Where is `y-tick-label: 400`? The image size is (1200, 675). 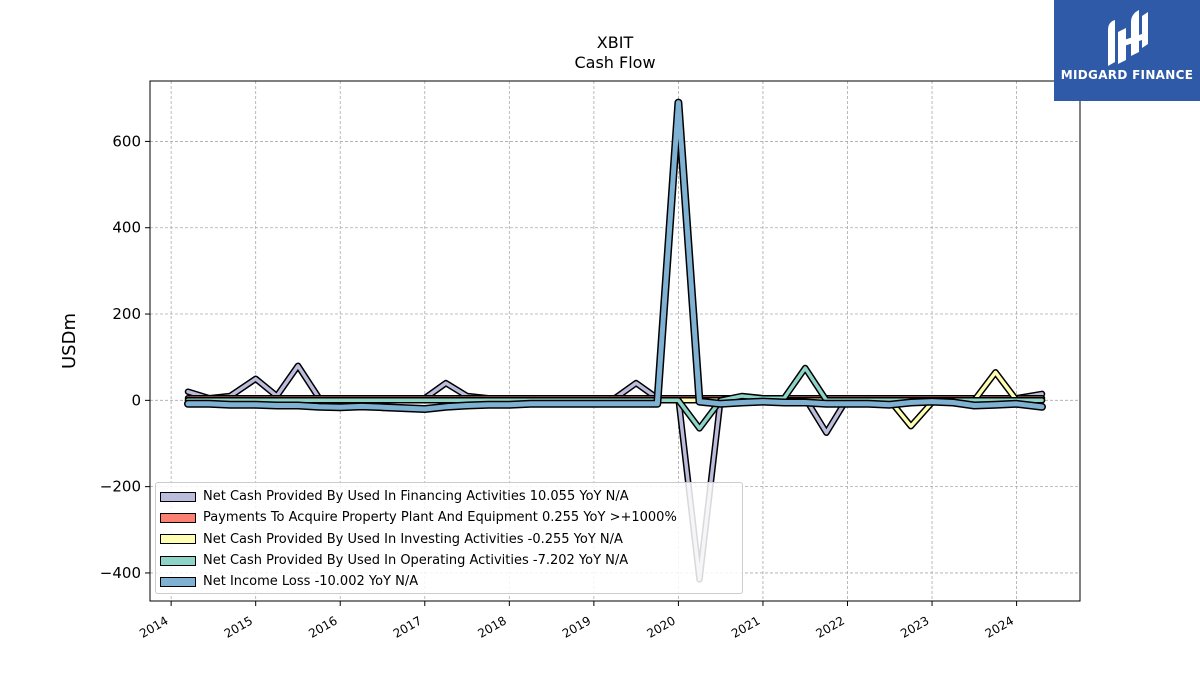
y-tick-label: 400 is located at coordinates (126, 228).